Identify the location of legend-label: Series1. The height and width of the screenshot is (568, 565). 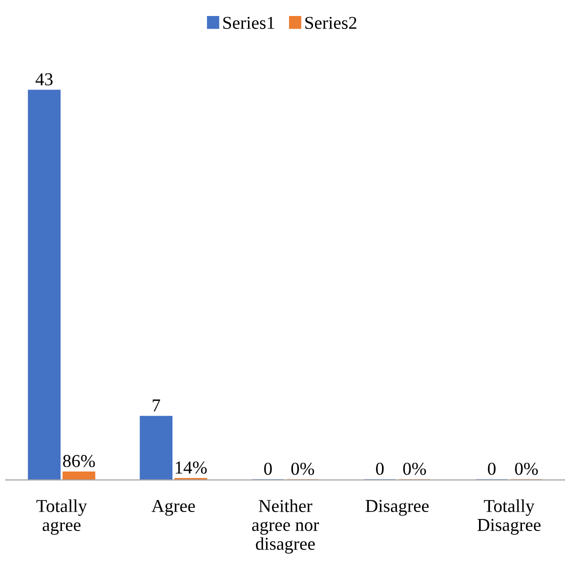
(248, 22).